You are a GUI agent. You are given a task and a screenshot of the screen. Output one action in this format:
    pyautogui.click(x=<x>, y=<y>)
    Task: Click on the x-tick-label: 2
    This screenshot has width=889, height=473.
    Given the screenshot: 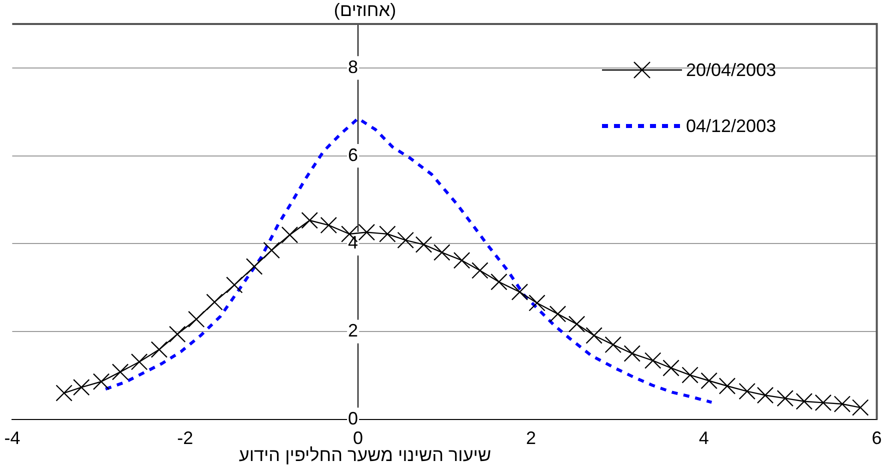 What is the action you would take?
    pyautogui.click(x=531, y=438)
    